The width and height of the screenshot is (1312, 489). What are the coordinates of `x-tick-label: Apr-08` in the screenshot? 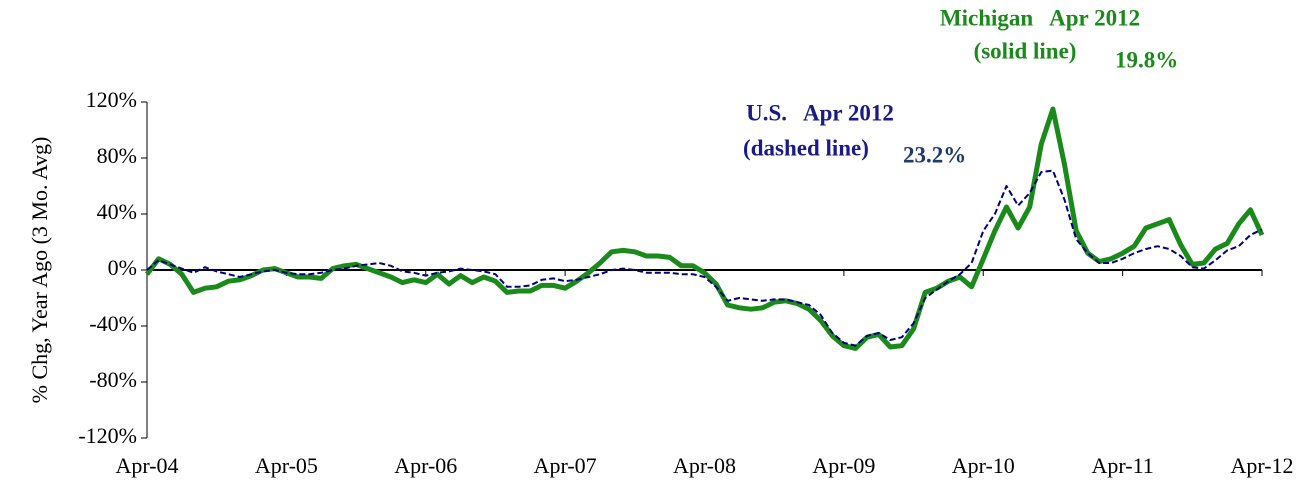 It's located at (704, 465).